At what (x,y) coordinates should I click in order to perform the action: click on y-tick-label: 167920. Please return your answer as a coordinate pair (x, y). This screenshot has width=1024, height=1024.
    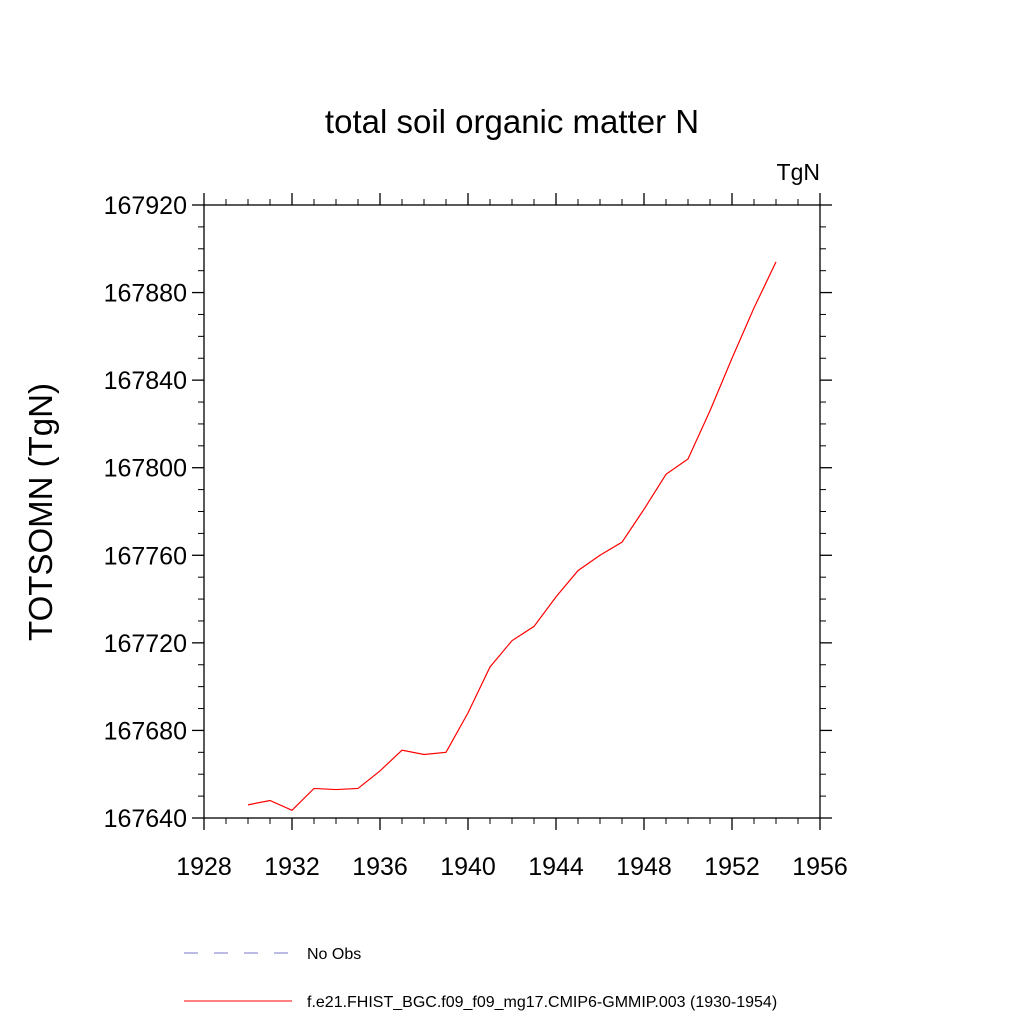
    Looking at the image, I should click on (145, 206).